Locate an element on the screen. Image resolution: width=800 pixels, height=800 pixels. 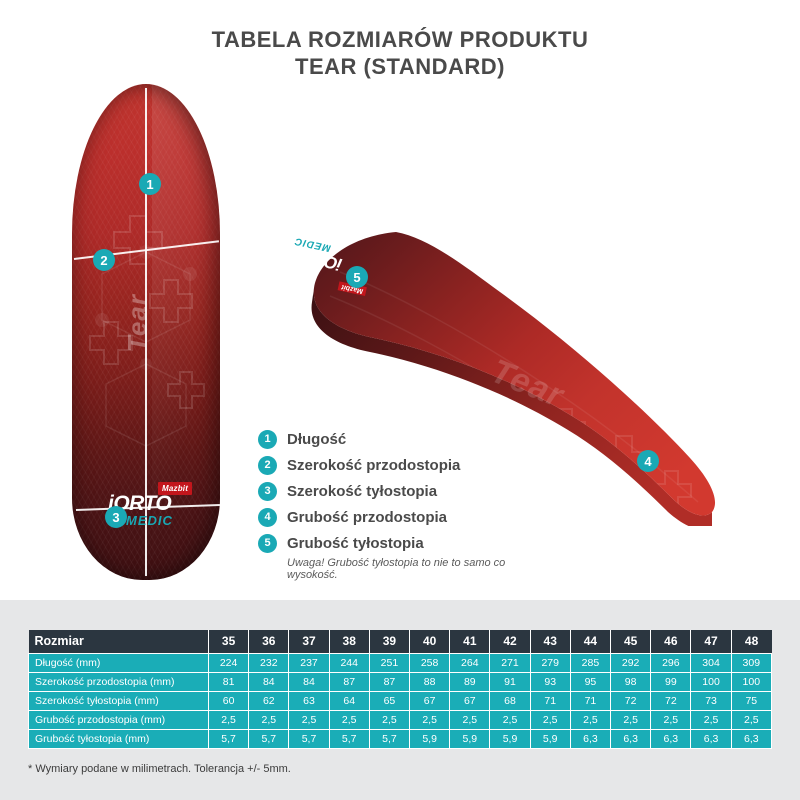
header-size-42: 42 is located at coordinates (510, 641).